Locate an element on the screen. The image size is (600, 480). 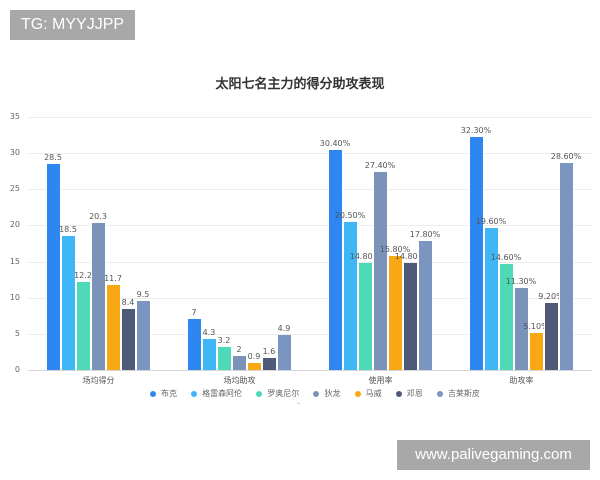
legend-label: 格雷森阿伦 is located at coordinates (222, 393).